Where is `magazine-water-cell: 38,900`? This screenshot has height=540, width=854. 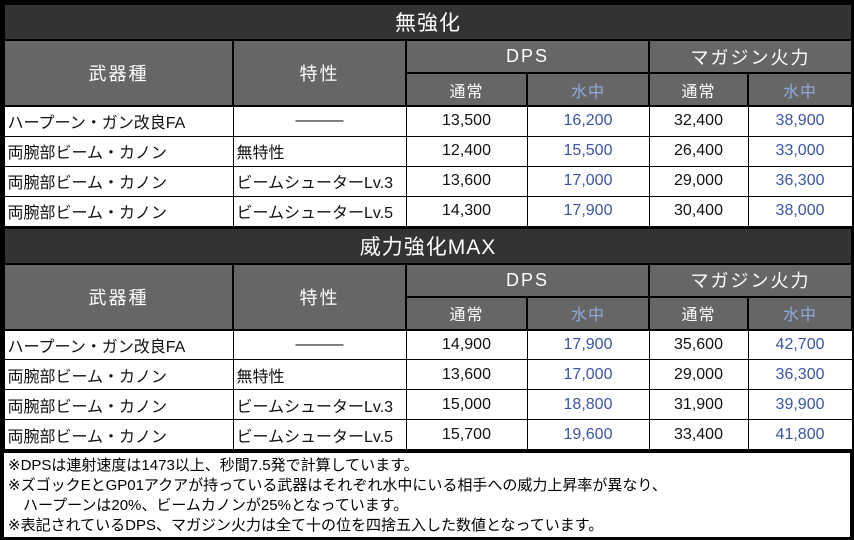
magazine-water-cell: 38,900 is located at coordinates (800, 121).